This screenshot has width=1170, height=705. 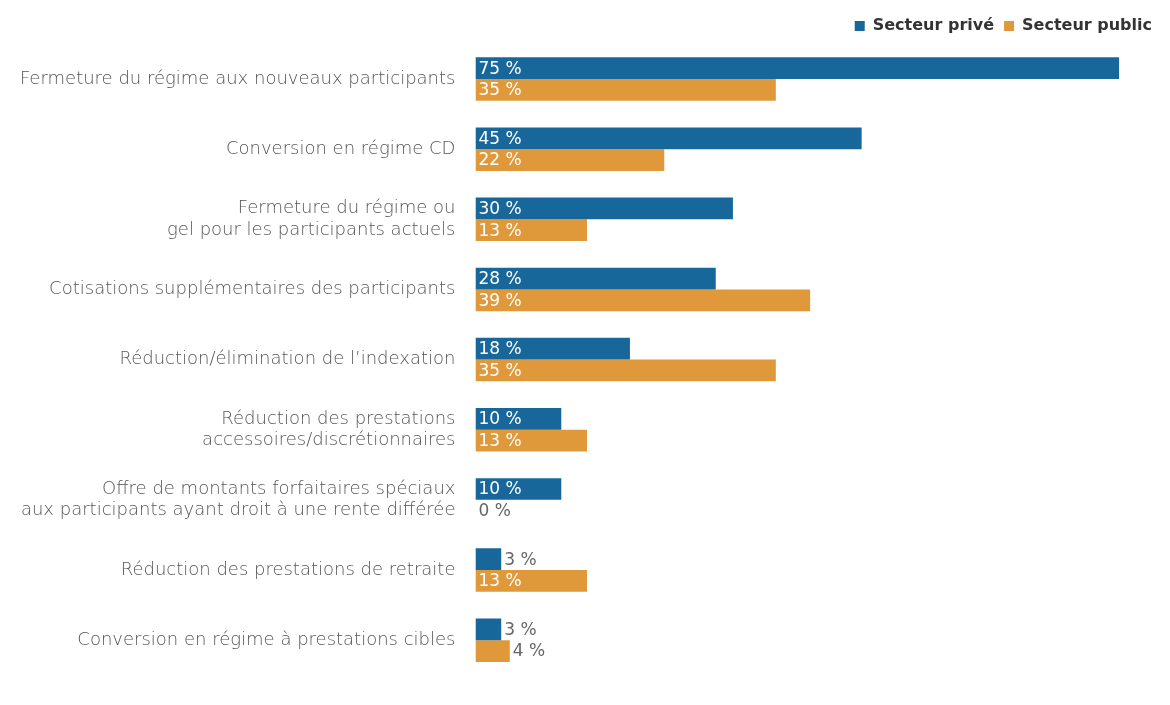 I want to click on data-label: 22 %, so click(x=500, y=159).